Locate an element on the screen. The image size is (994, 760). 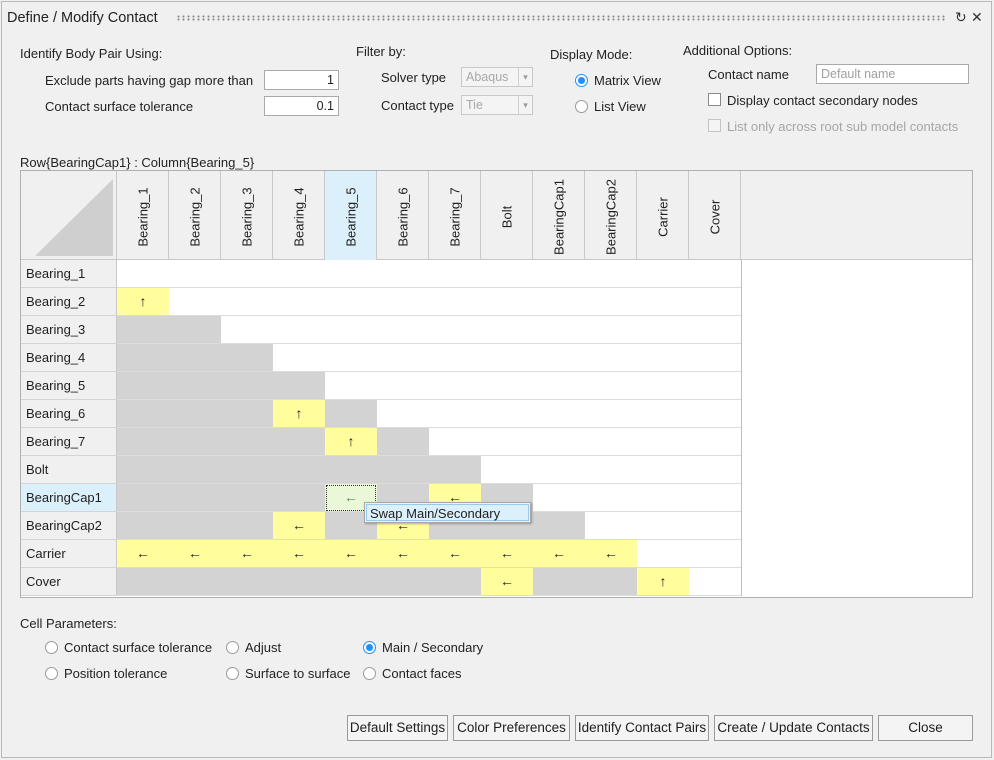
column-header-bearing-6: Bearing_6 is located at coordinates (403, 215).